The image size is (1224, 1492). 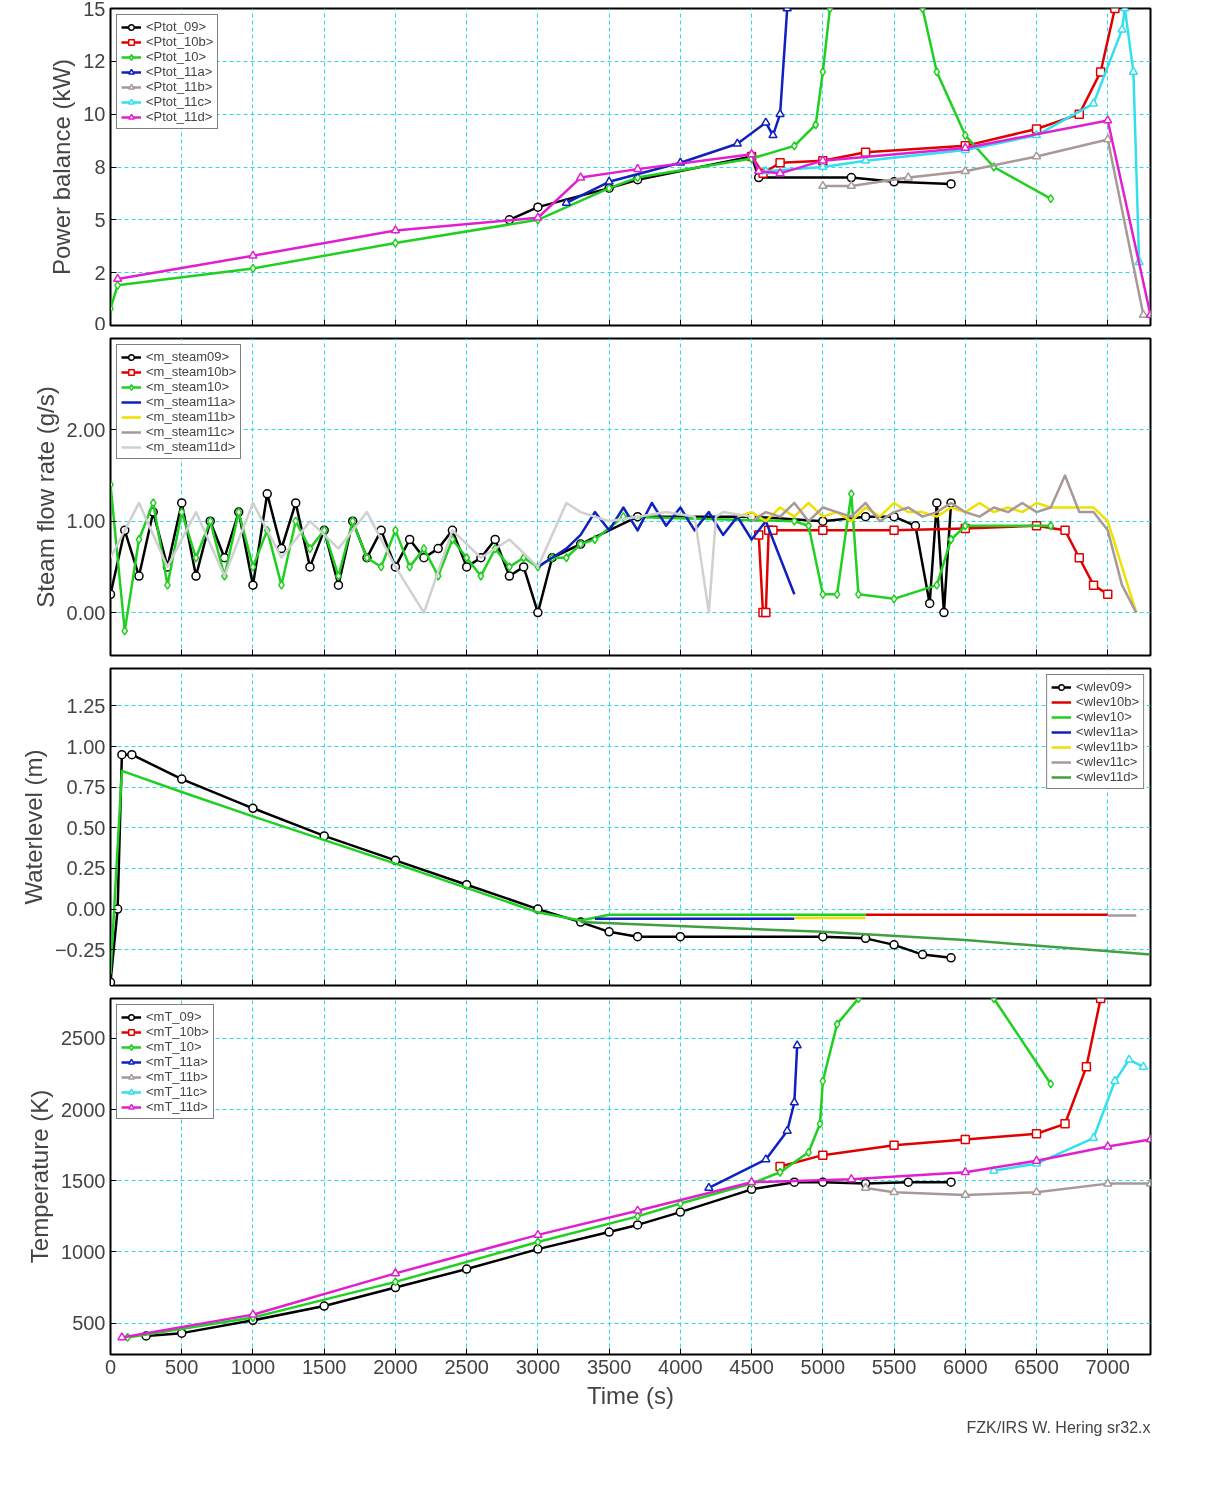 What do you see at coordinates (177, 1076) in the screenshot?
I see `legend-label: <mT_11b>` at bounding box center [177, 1076].